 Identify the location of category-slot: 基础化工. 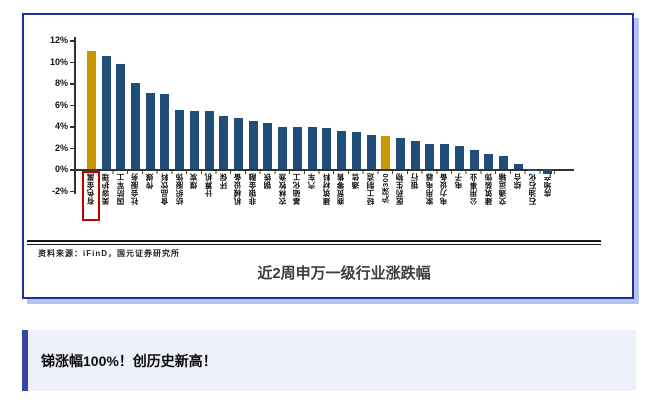
(297, 201).